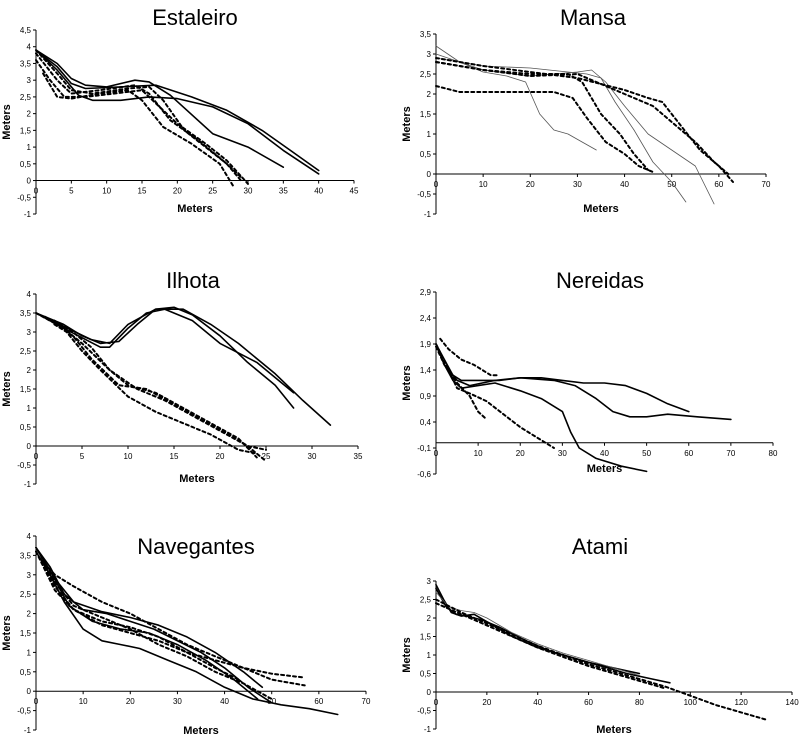 Image resolution: width=800 pixels, height=736 pixels. I want to click on chart-title: Mansa, so click(593, 17).